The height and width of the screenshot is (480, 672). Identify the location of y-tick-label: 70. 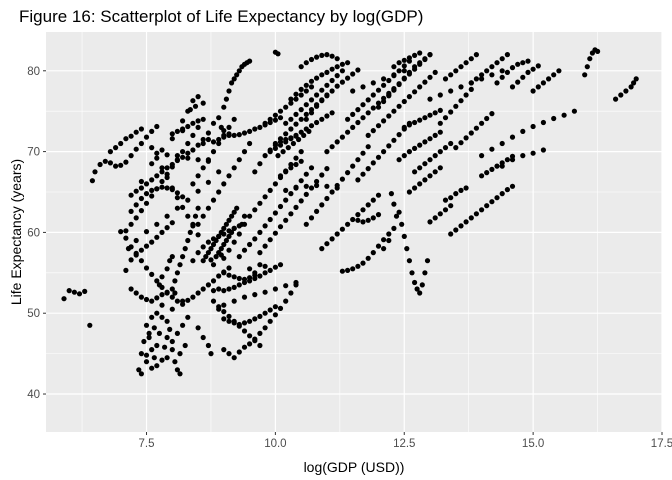
(33, 153).